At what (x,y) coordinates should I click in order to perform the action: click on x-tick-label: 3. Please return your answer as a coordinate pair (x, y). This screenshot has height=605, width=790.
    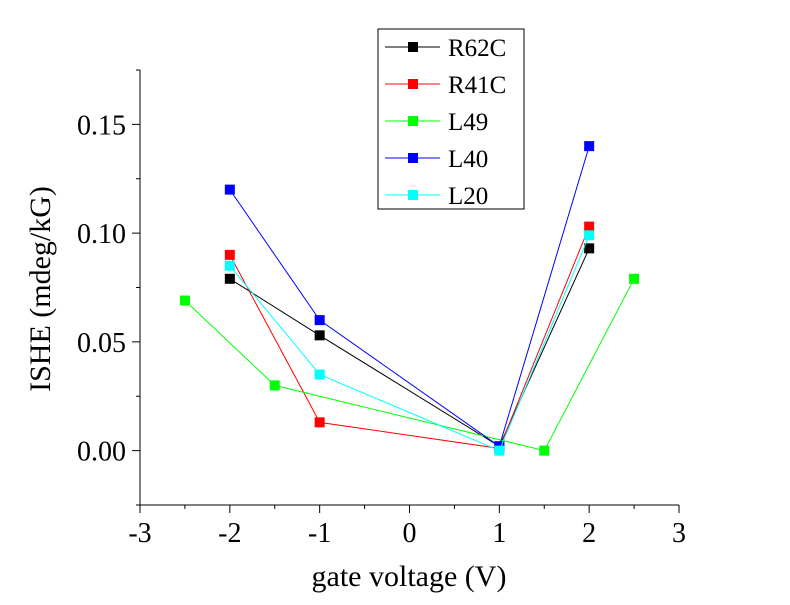
    Looking at the image, I should click on (679, 533).